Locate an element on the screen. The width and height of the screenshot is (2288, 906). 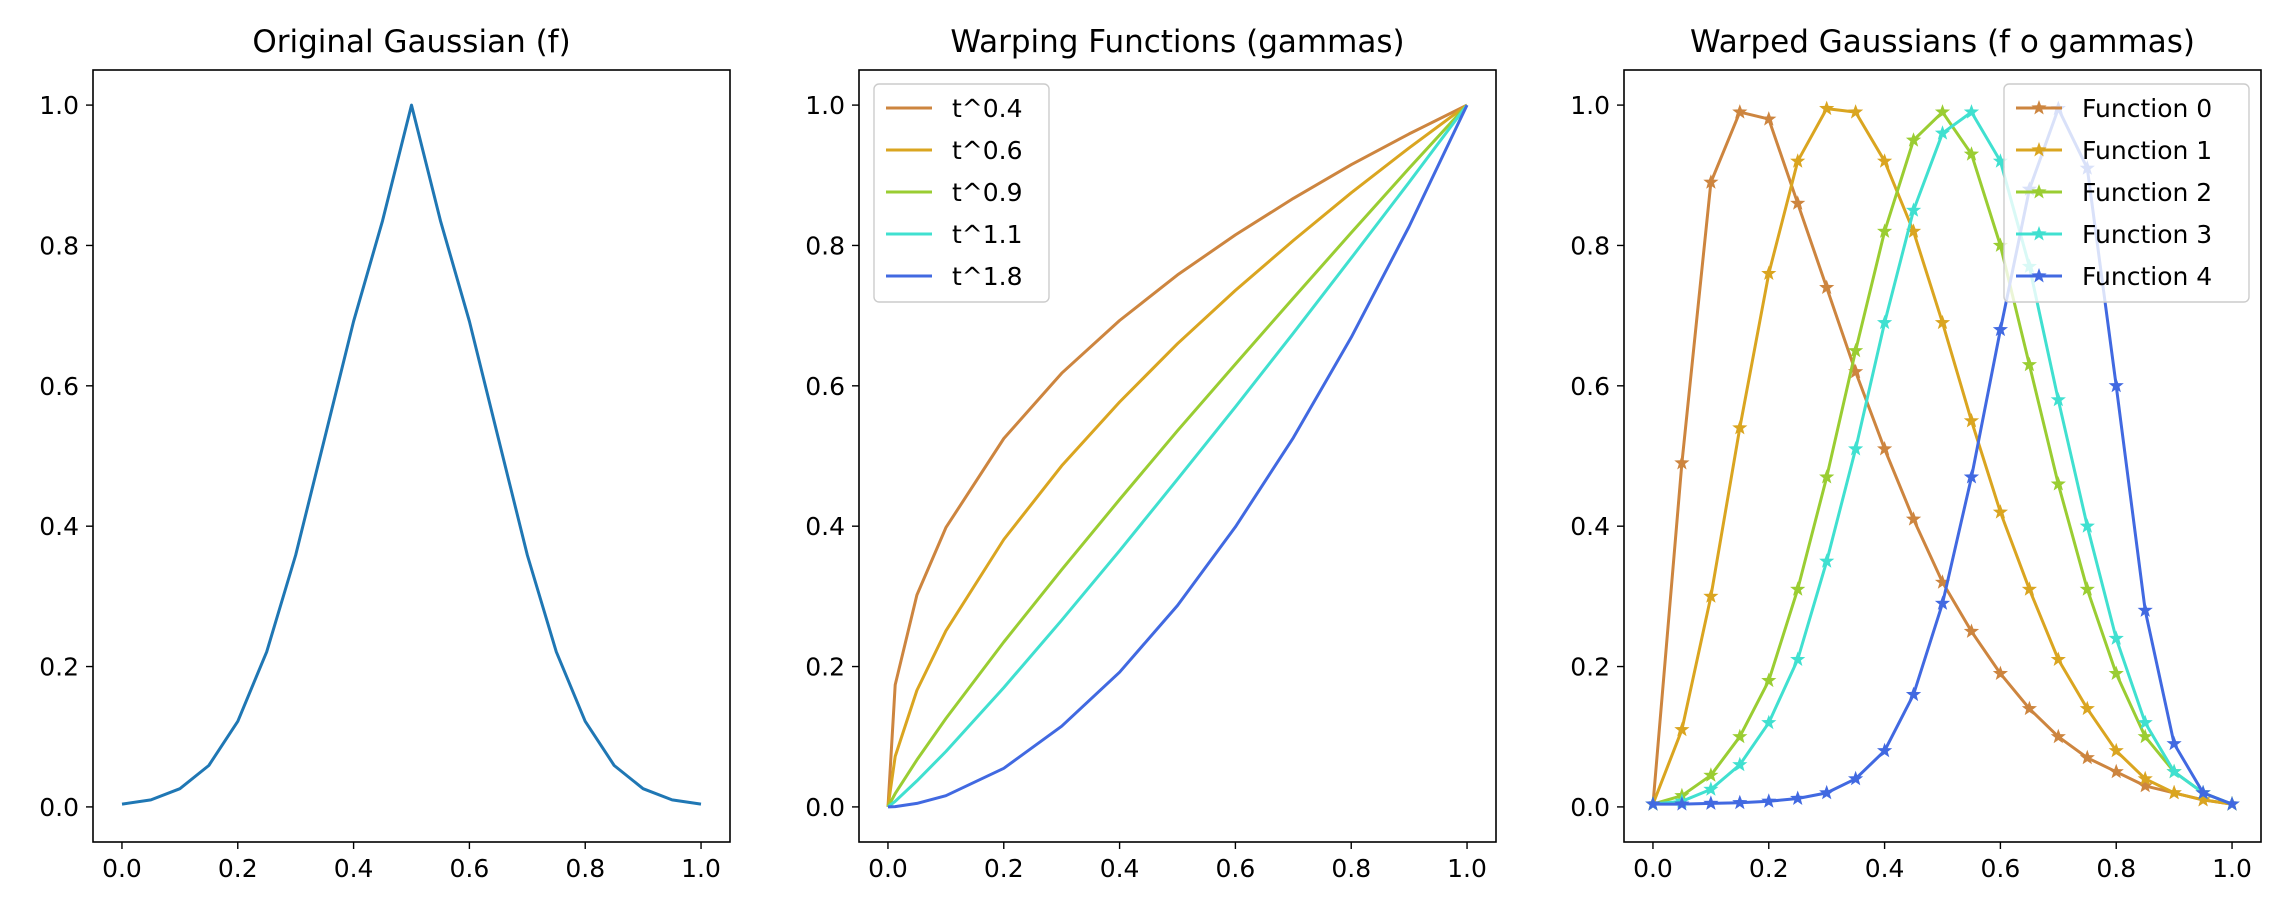
legend-label: t^1.1 is located at coordinates (987, 234).